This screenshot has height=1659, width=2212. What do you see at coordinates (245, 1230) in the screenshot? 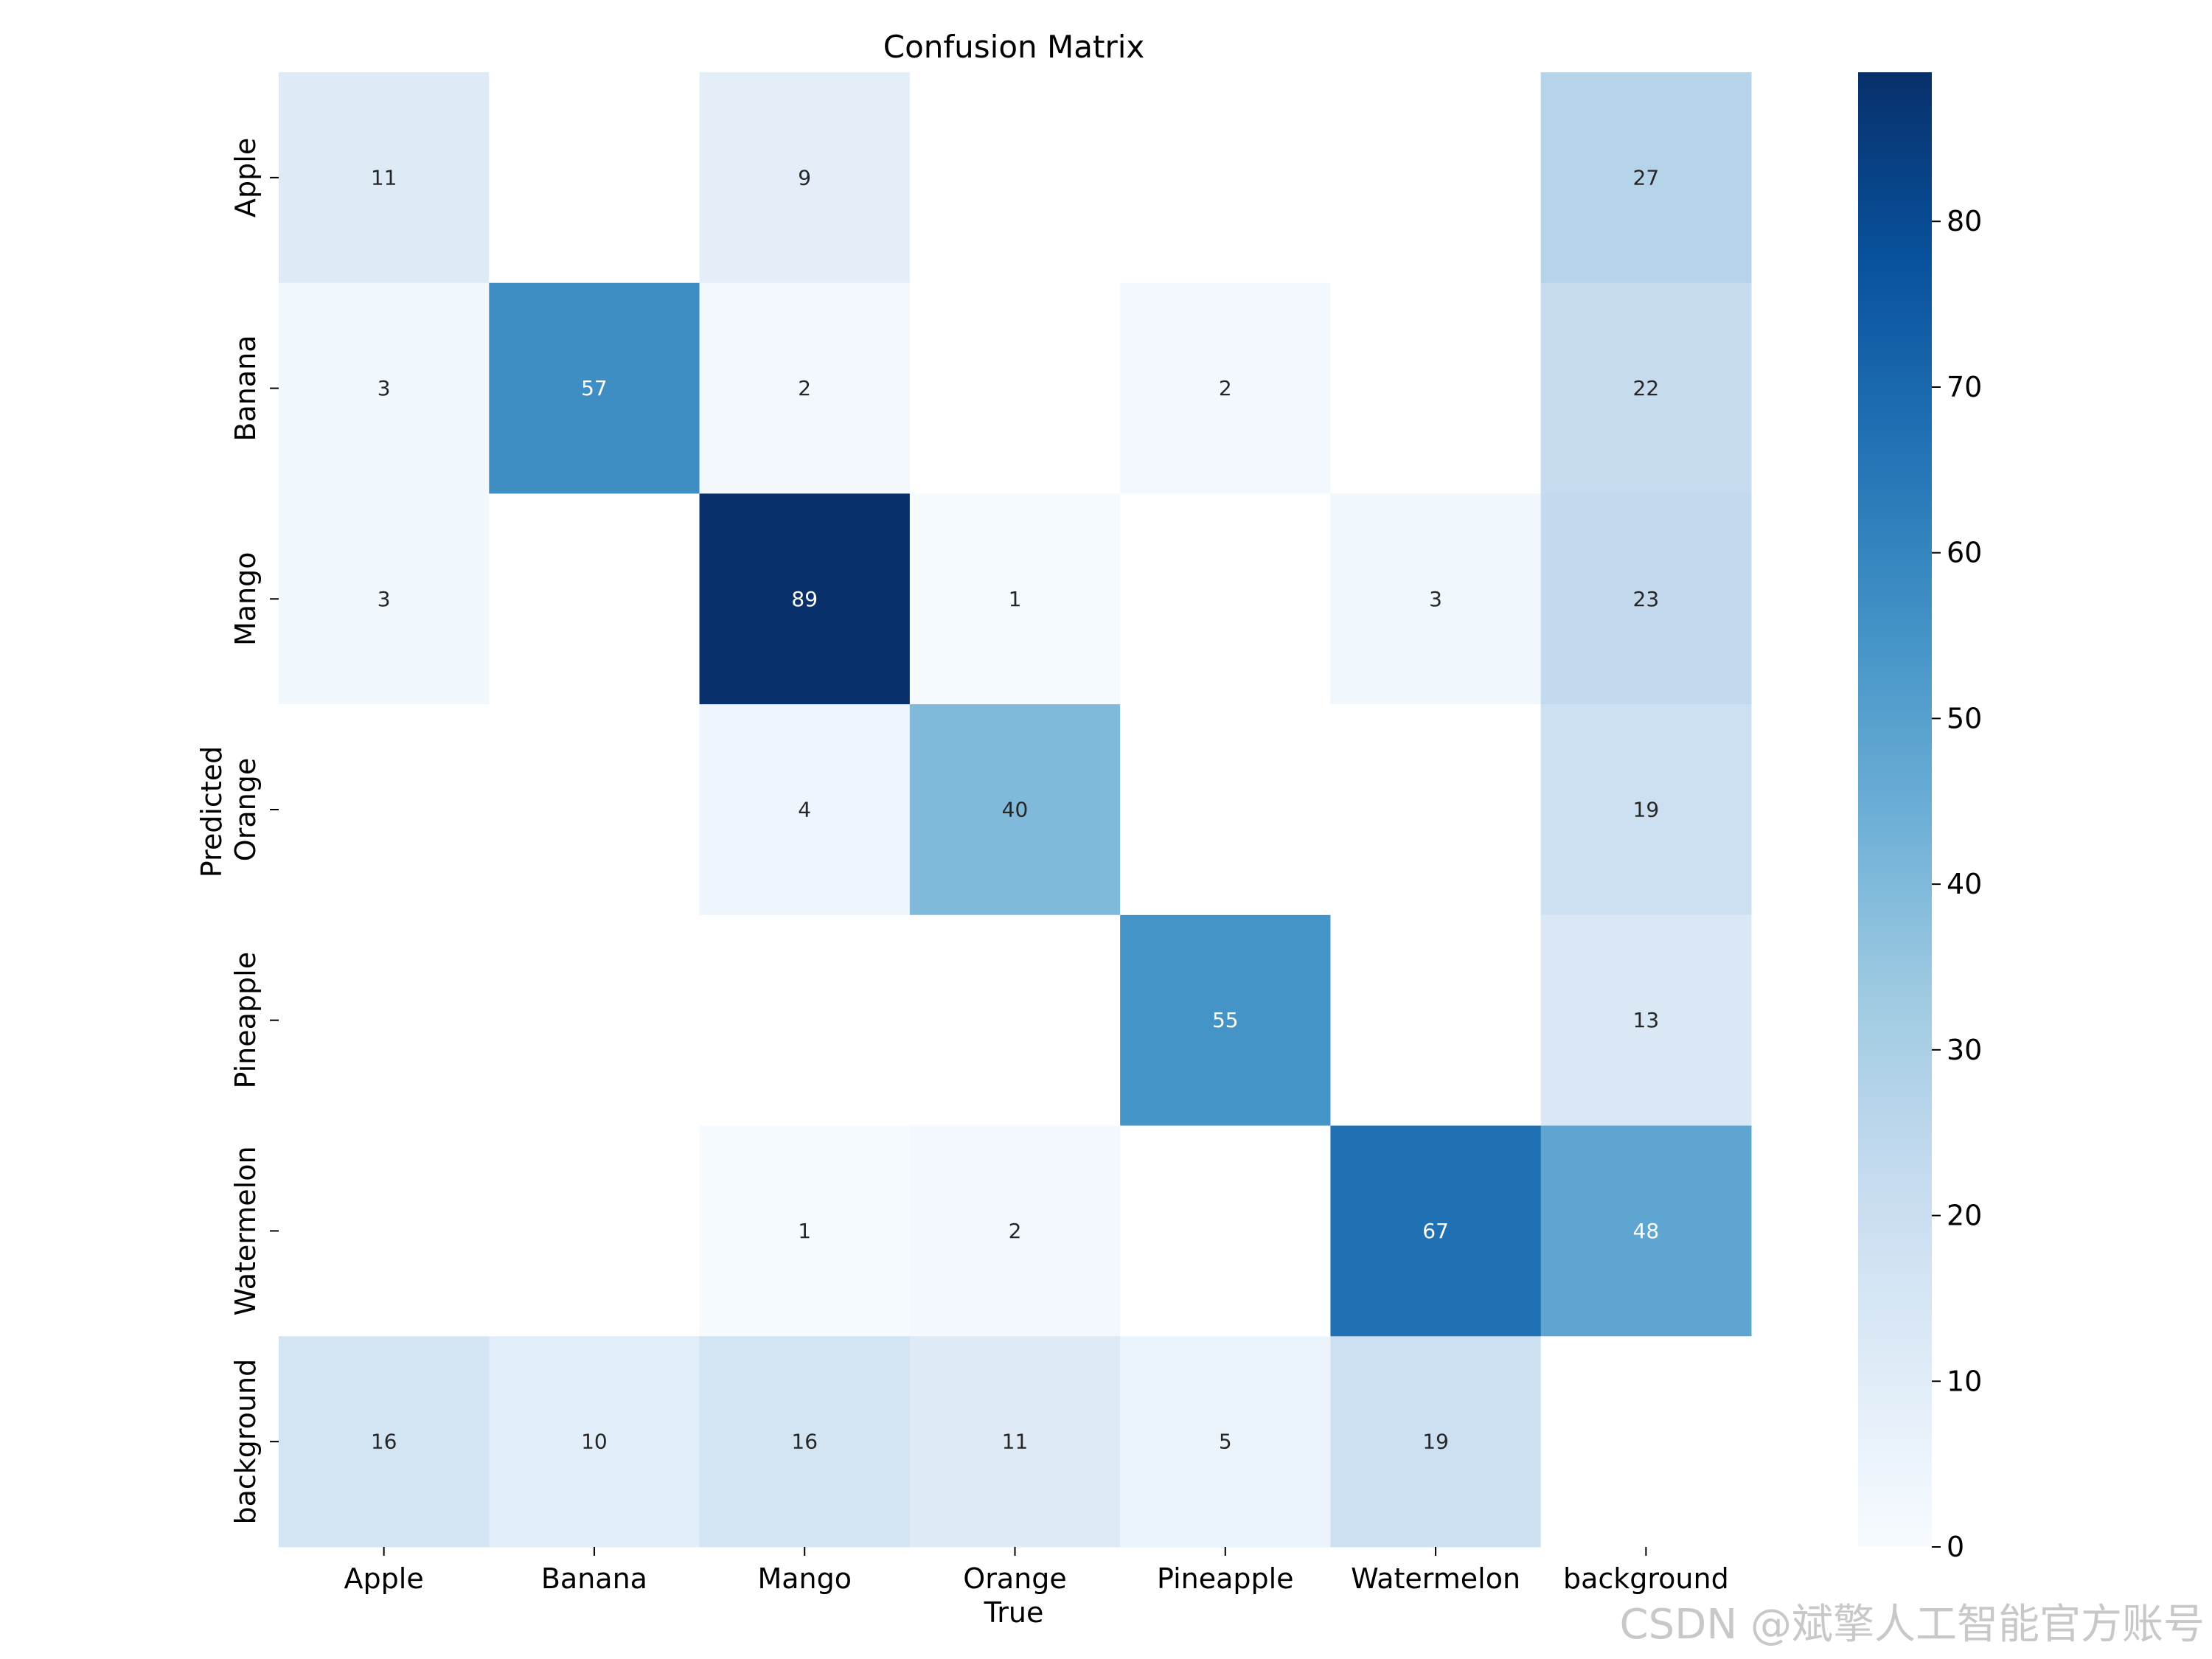
I see `y-tick-label: Watermelon` at bounding box center [245, 1230].